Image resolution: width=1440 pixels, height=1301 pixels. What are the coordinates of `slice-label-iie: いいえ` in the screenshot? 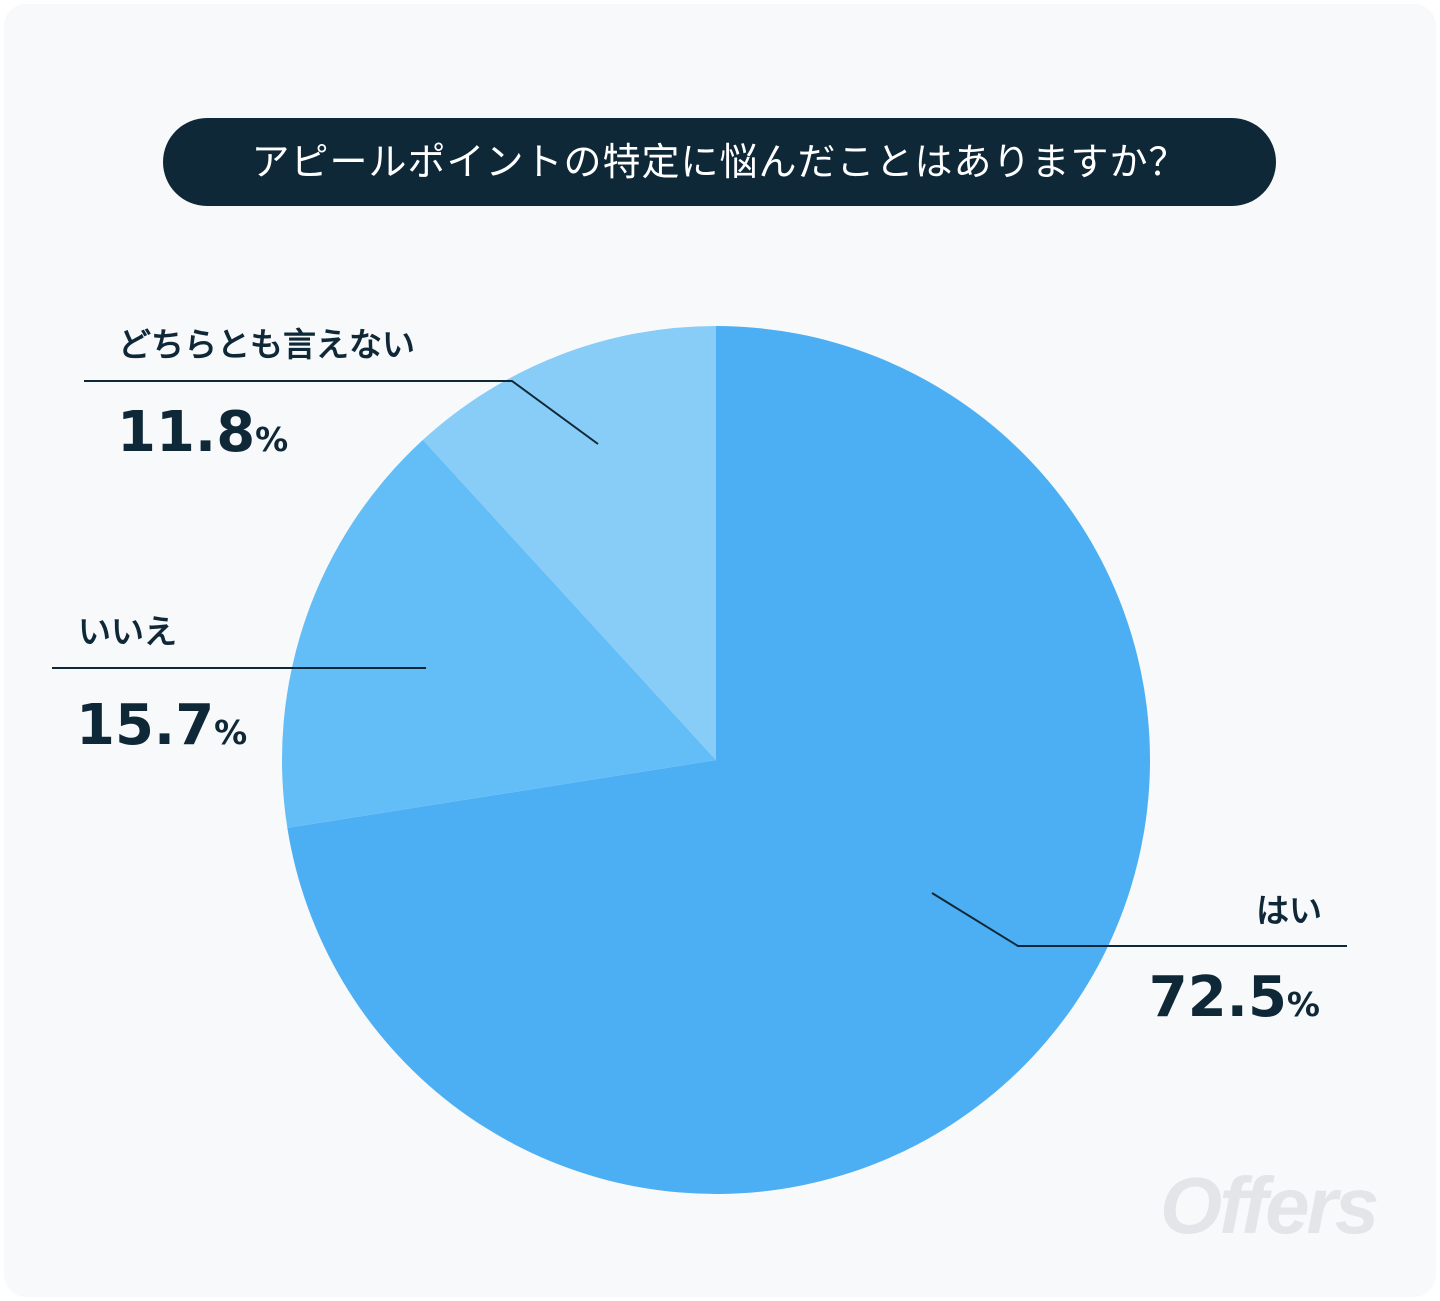 It's located at (127, 631).